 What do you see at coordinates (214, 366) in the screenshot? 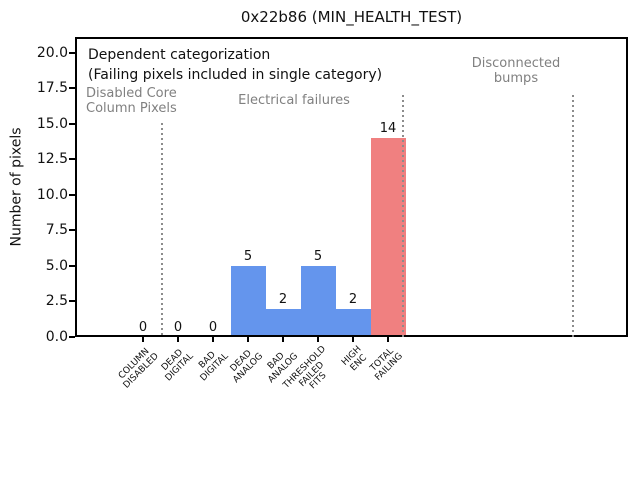
I see `x-tick-label: BAD DIGITAL` at bounding box center [214, 366].